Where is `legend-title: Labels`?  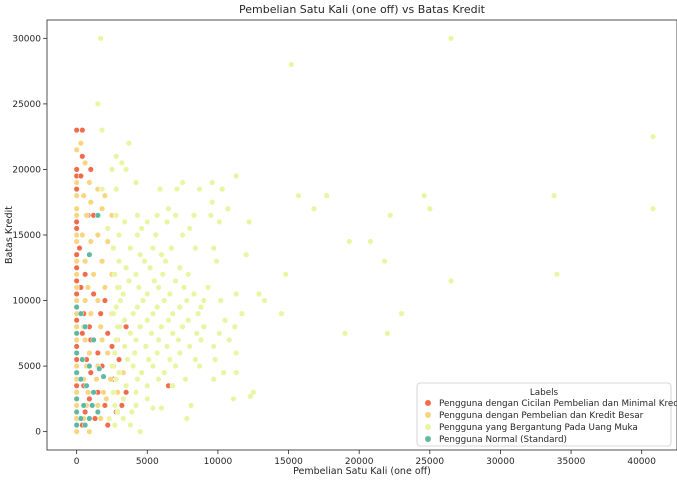 legend-title: Labels is located at coordinates (544, 393).